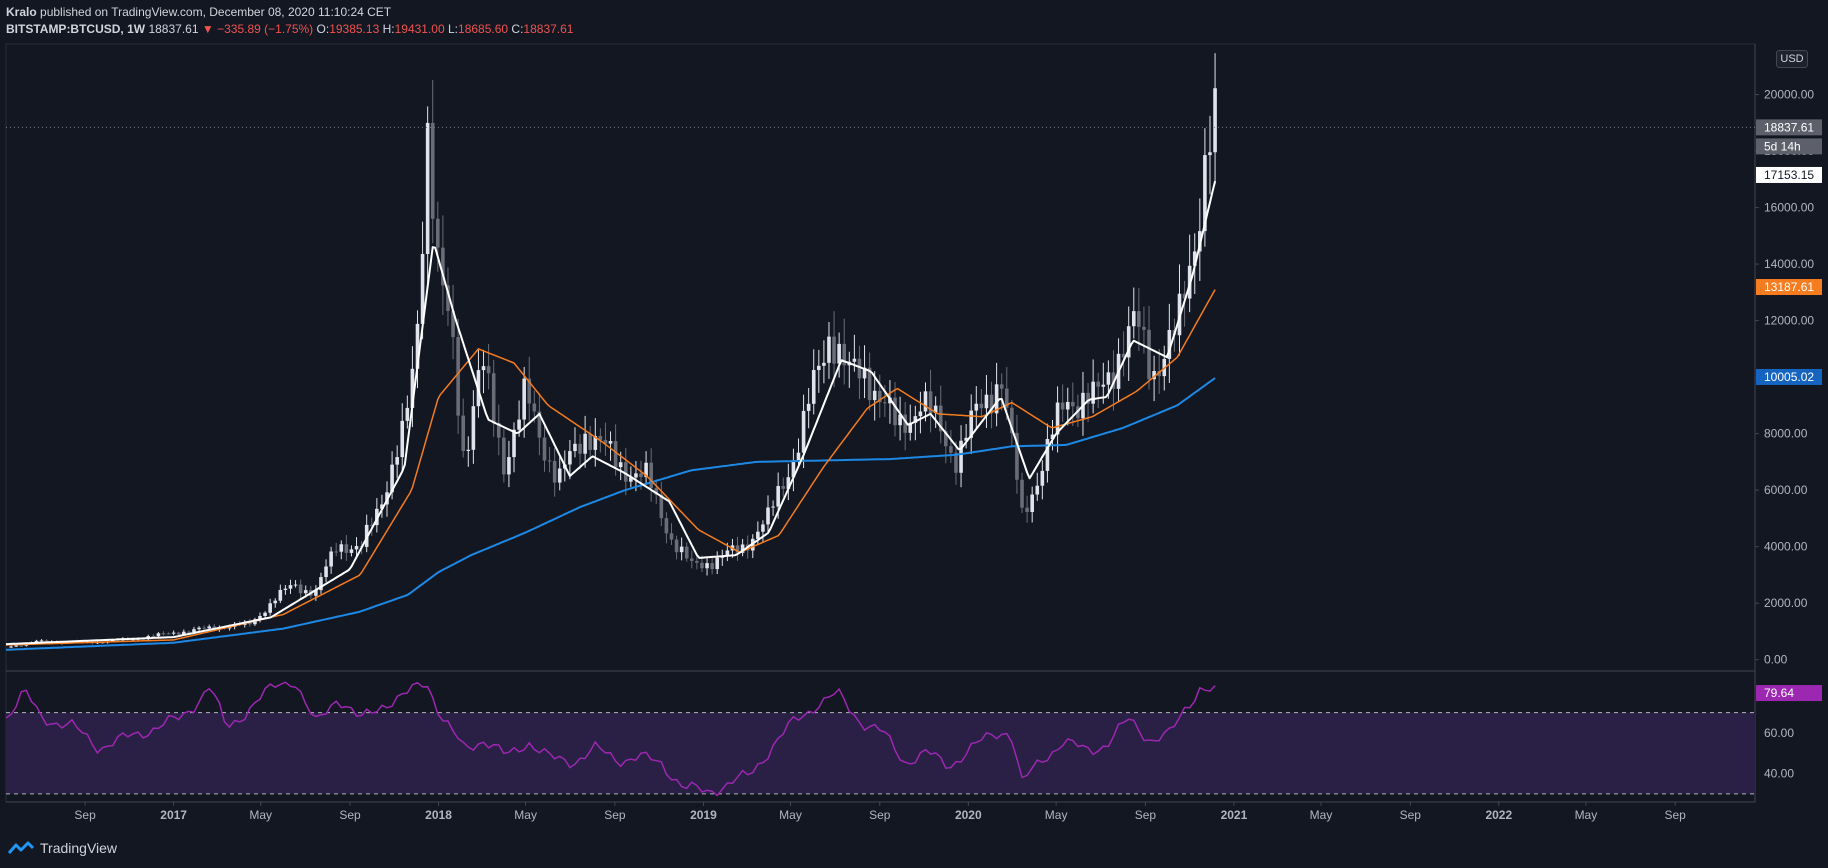  I want to click on footer-brand: TradingView, so click(62, 848).